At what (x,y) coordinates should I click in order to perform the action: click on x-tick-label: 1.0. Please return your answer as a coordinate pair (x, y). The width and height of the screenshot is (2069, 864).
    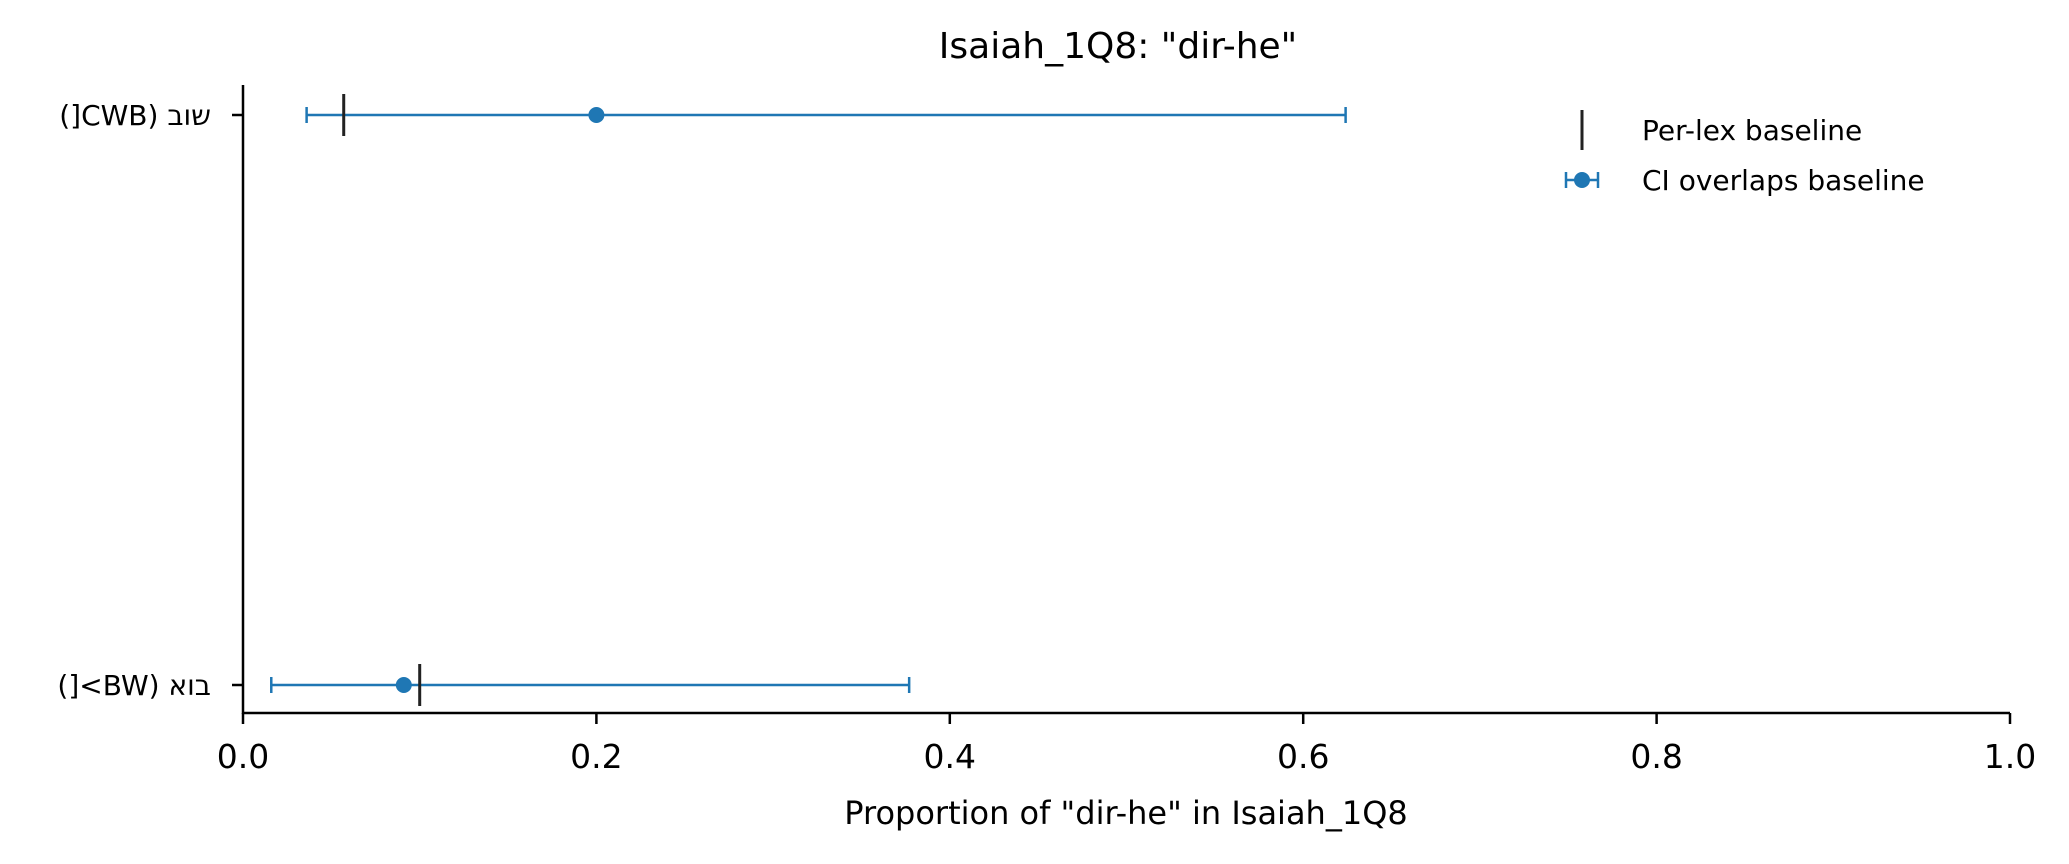
    Looking at the image, I should click on (2010, 756).